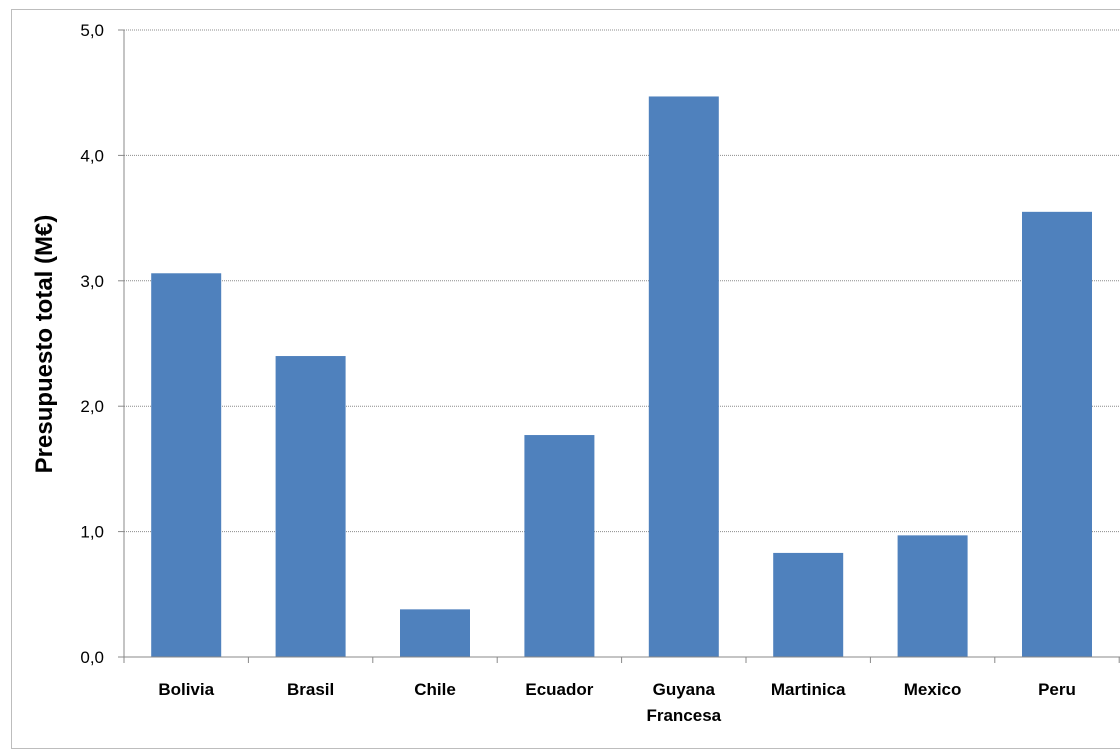  Describe the element at coordinates (933, 689) in the screenshot. I see `x-tick-label: Mexico` at that location.